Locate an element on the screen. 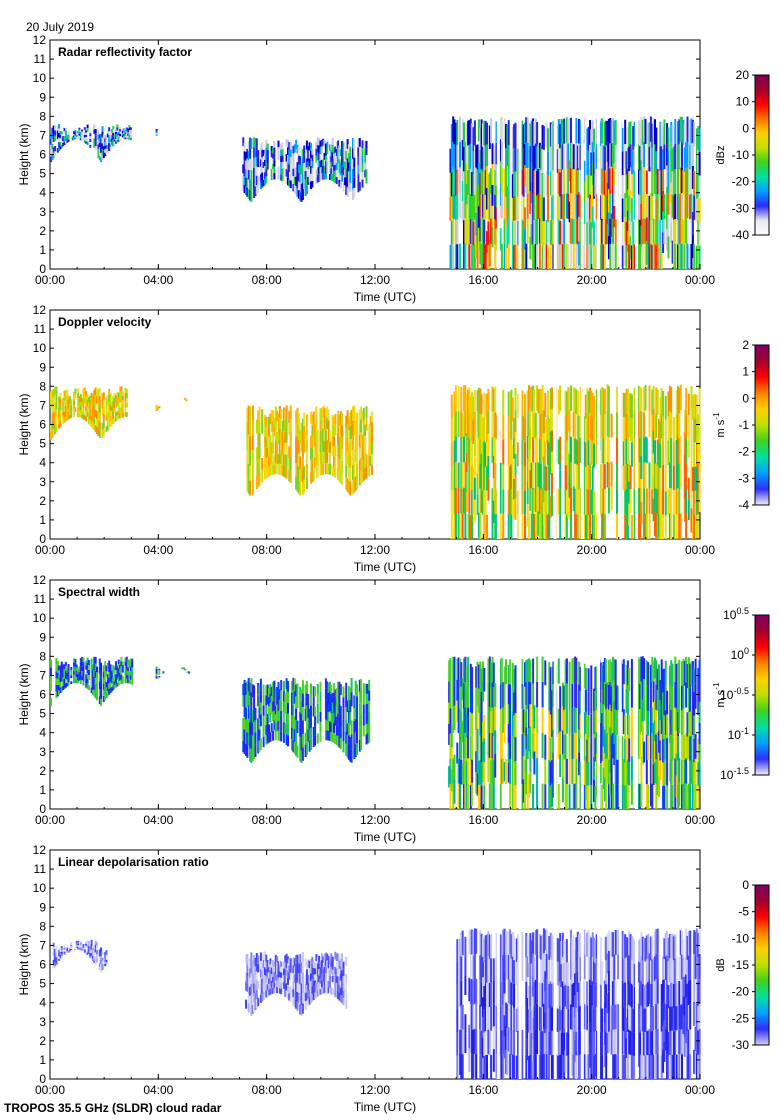  colorbar-tick-label: 10-1.5 is located at coordinates (734, 774).